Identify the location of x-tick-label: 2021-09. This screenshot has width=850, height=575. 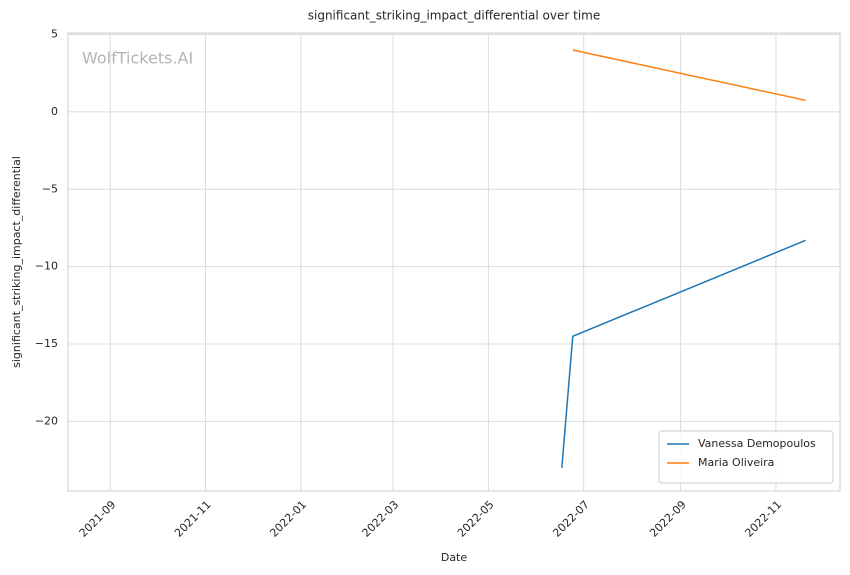
(98, 519).